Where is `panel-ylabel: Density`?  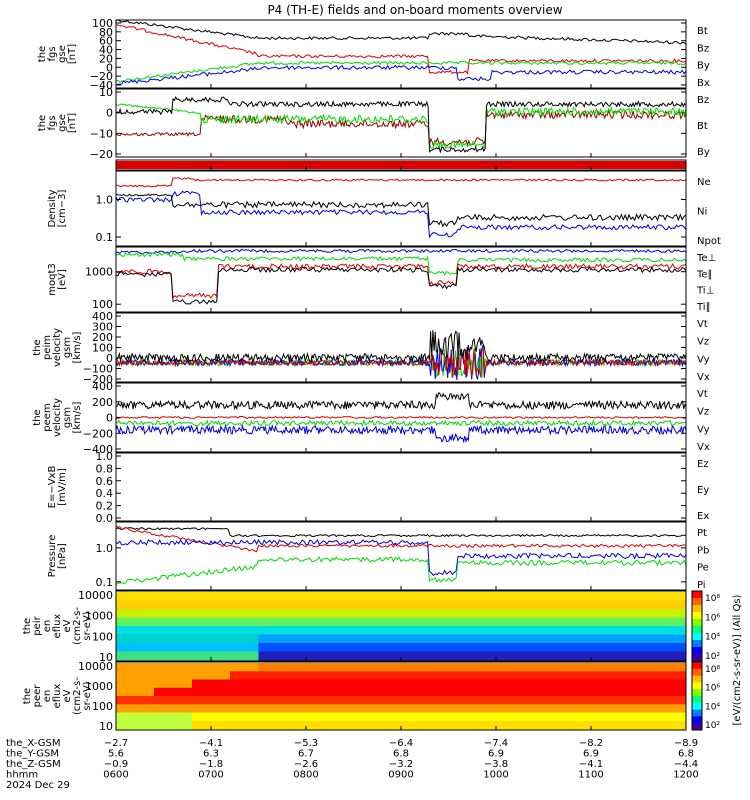
panel-ylabel: Density is located at coordinates (52, 208).